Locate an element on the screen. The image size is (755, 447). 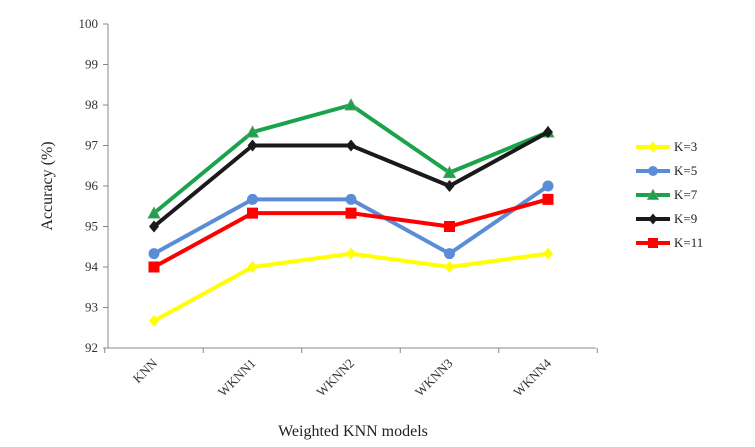
chart-legend: K=3 K=5 K=7 K=9 K=11 is located at coordinates (669, 194).